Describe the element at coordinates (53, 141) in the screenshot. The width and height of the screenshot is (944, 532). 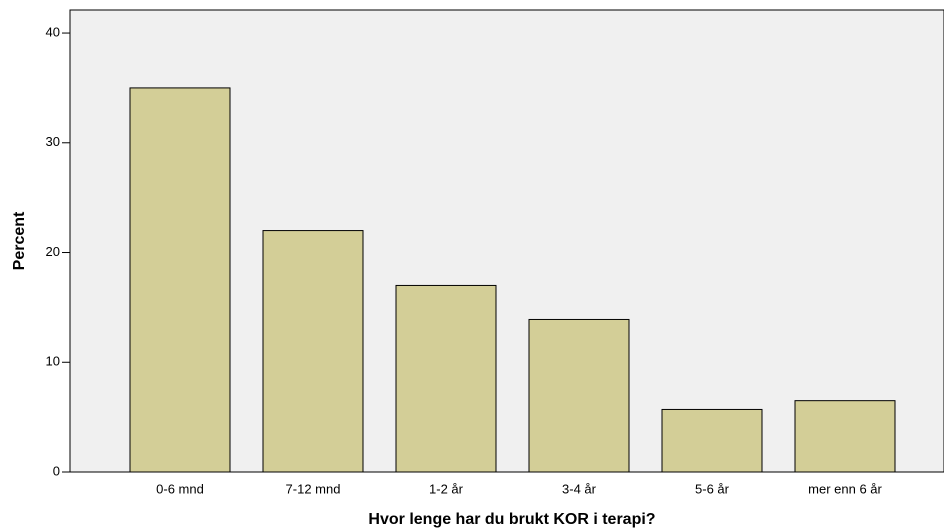
I see `y-tick-label: 30` at that location.